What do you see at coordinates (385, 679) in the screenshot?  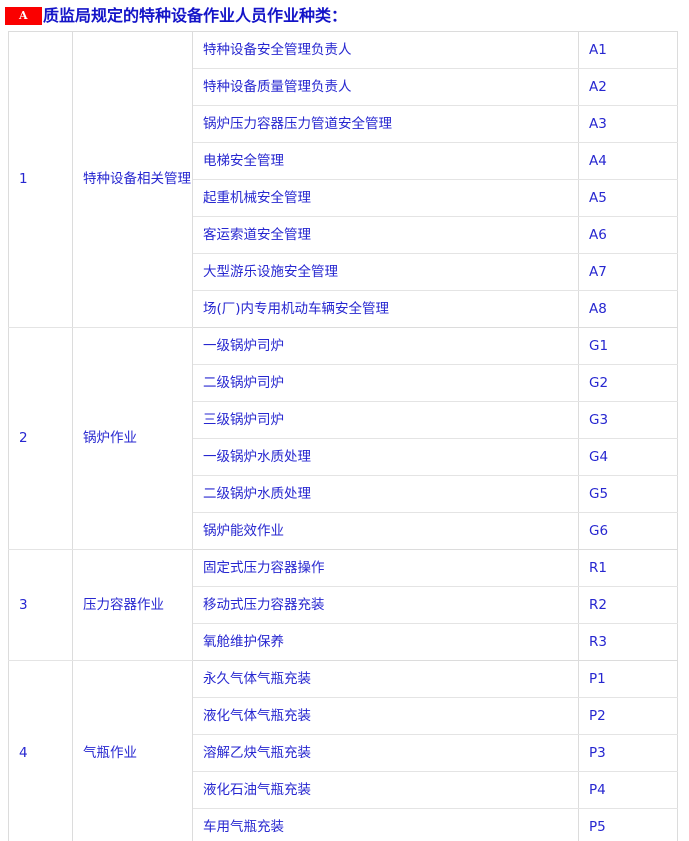 I see `work-item-name-cell: 永久气体气瓶充装` at bounding box center [385, 679].